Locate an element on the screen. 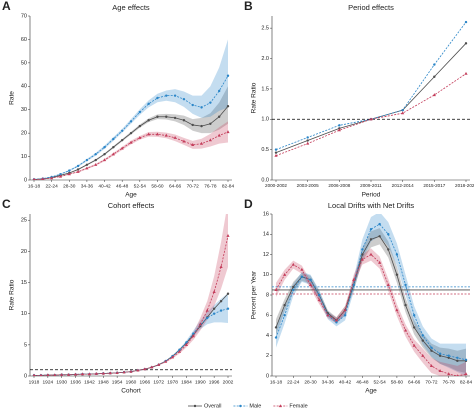 The width and height of the screenshot is (474, 412). legend-marker is located at coordinates (240, 406).